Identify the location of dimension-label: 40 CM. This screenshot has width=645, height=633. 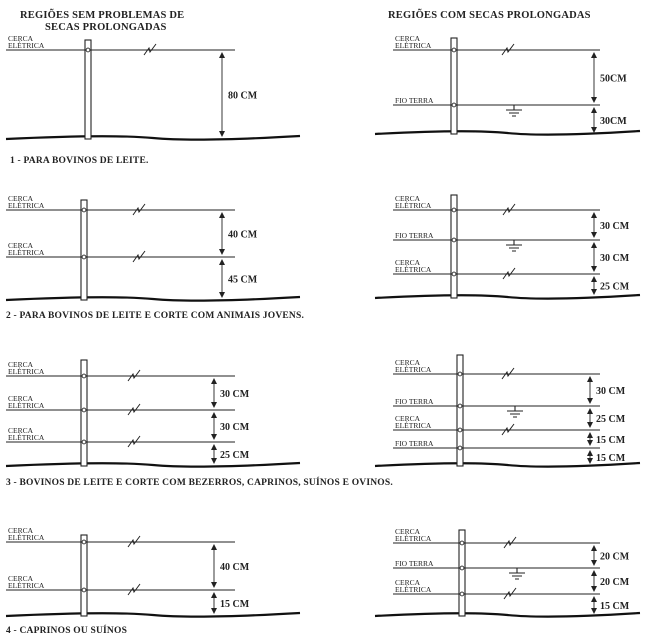
(235, 567).